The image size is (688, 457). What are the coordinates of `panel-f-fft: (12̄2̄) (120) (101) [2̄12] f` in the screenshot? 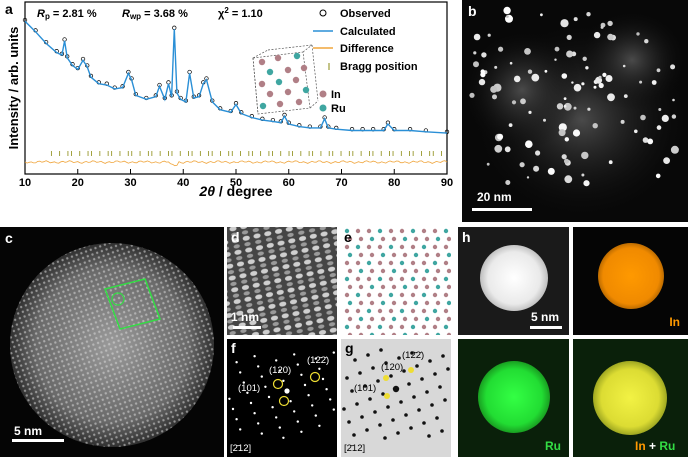 It's located at (282, 398).